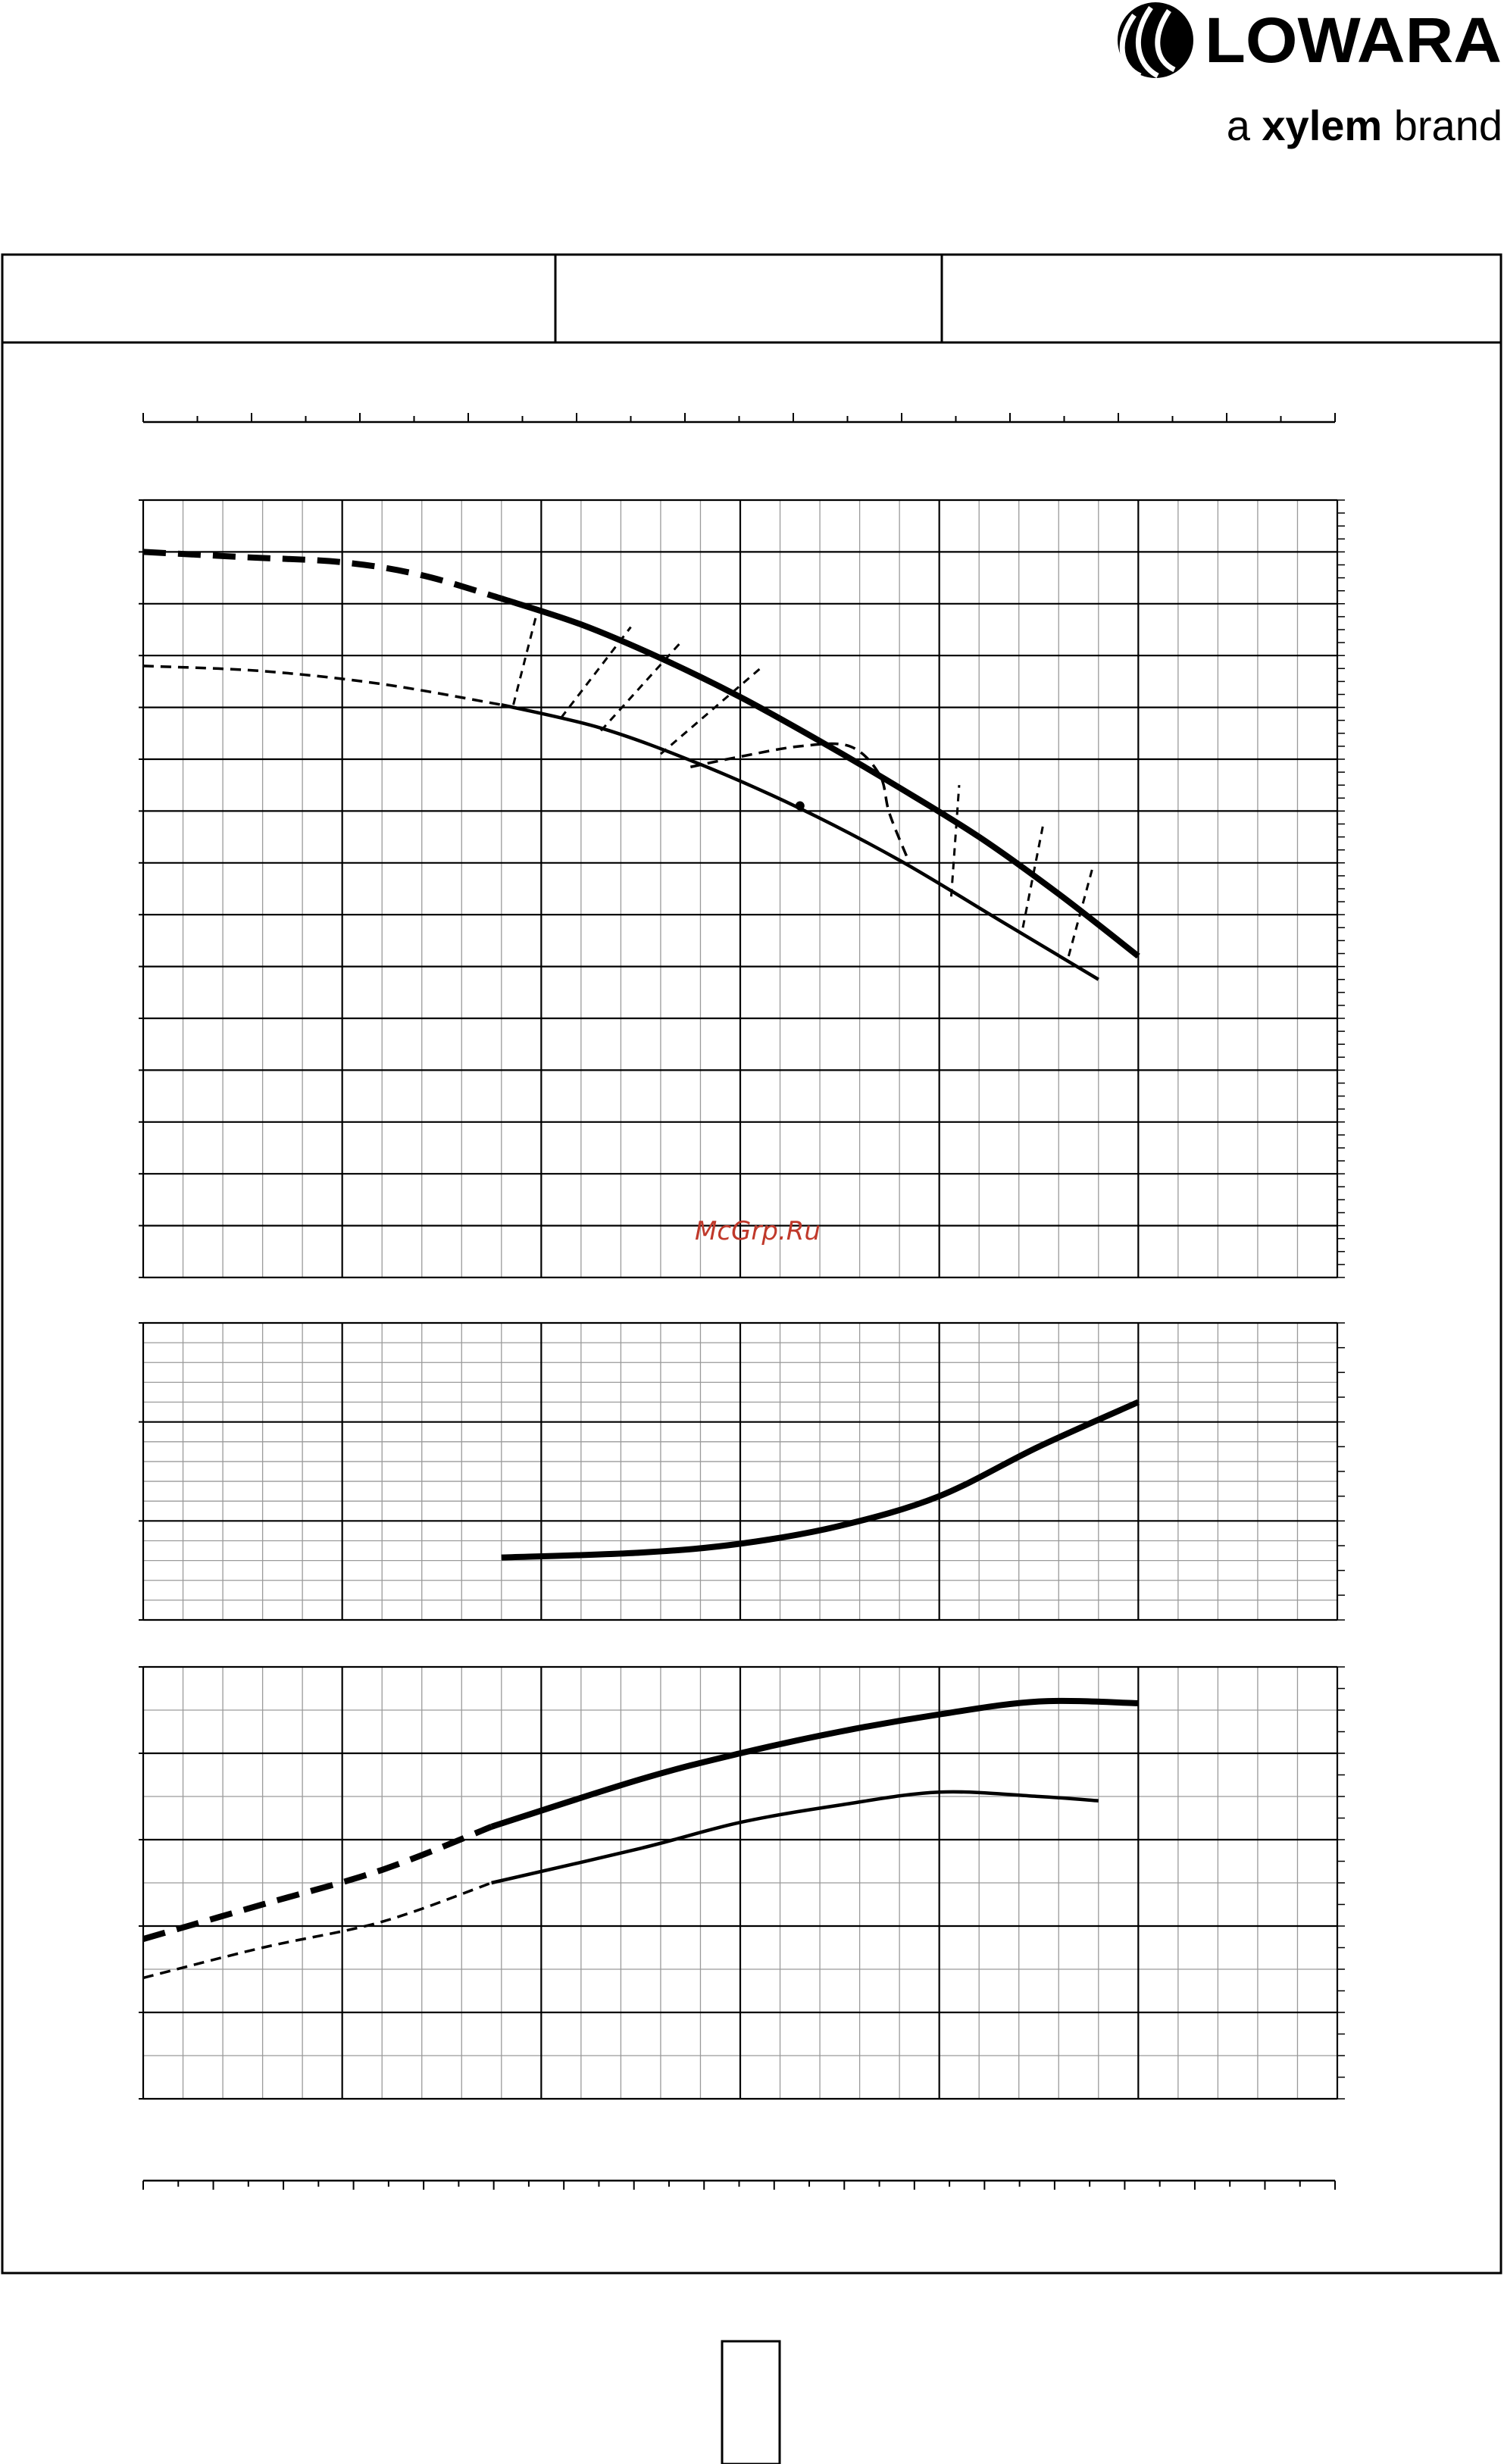  I want to click on bottom-flow-scale, so click(739, 2185).